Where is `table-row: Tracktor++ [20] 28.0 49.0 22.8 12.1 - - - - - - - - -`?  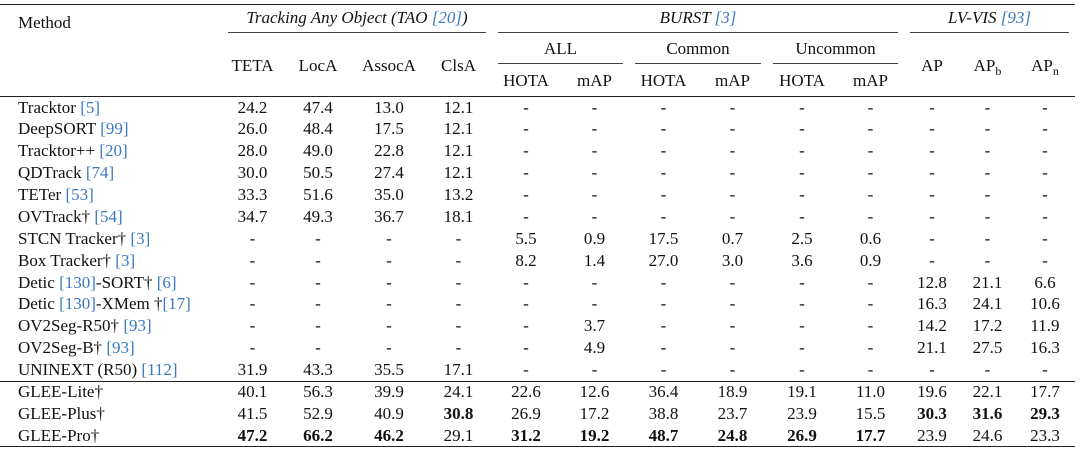
table-row: Tracktor++ [20] 28.0 49.0 22.8 12.1 - - - - - - - - - is located at coordinates (537, 151).